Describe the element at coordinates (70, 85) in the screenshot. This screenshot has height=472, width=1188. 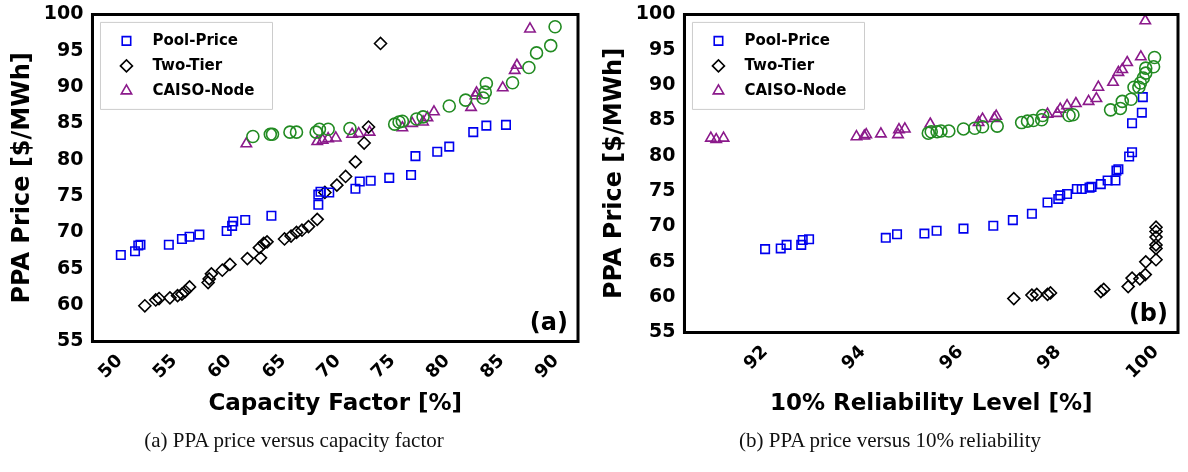
I see `y-tick-label: 90` at that location.